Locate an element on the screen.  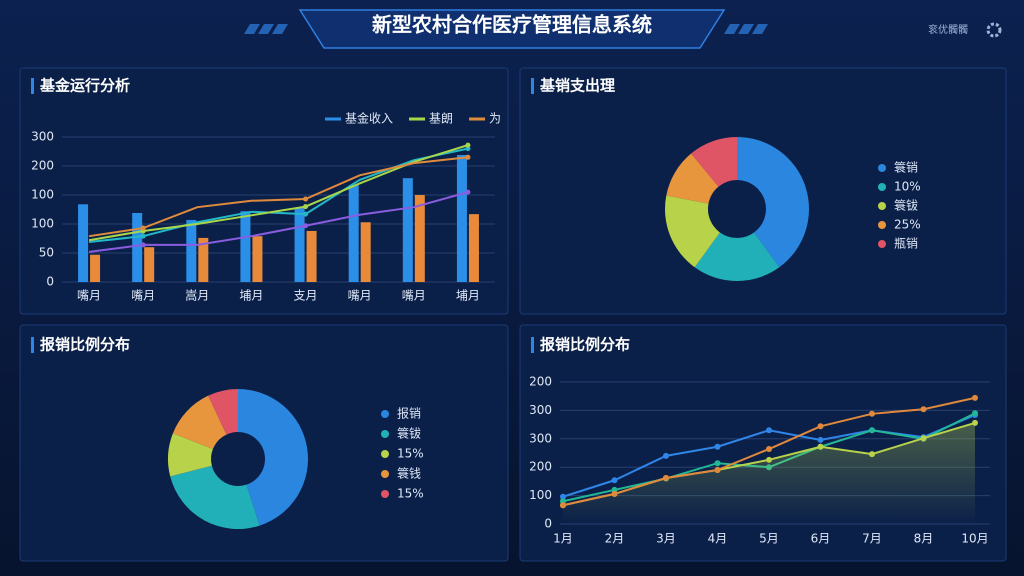
x-tick-label: 7月 is located at coordinates (872, 539).